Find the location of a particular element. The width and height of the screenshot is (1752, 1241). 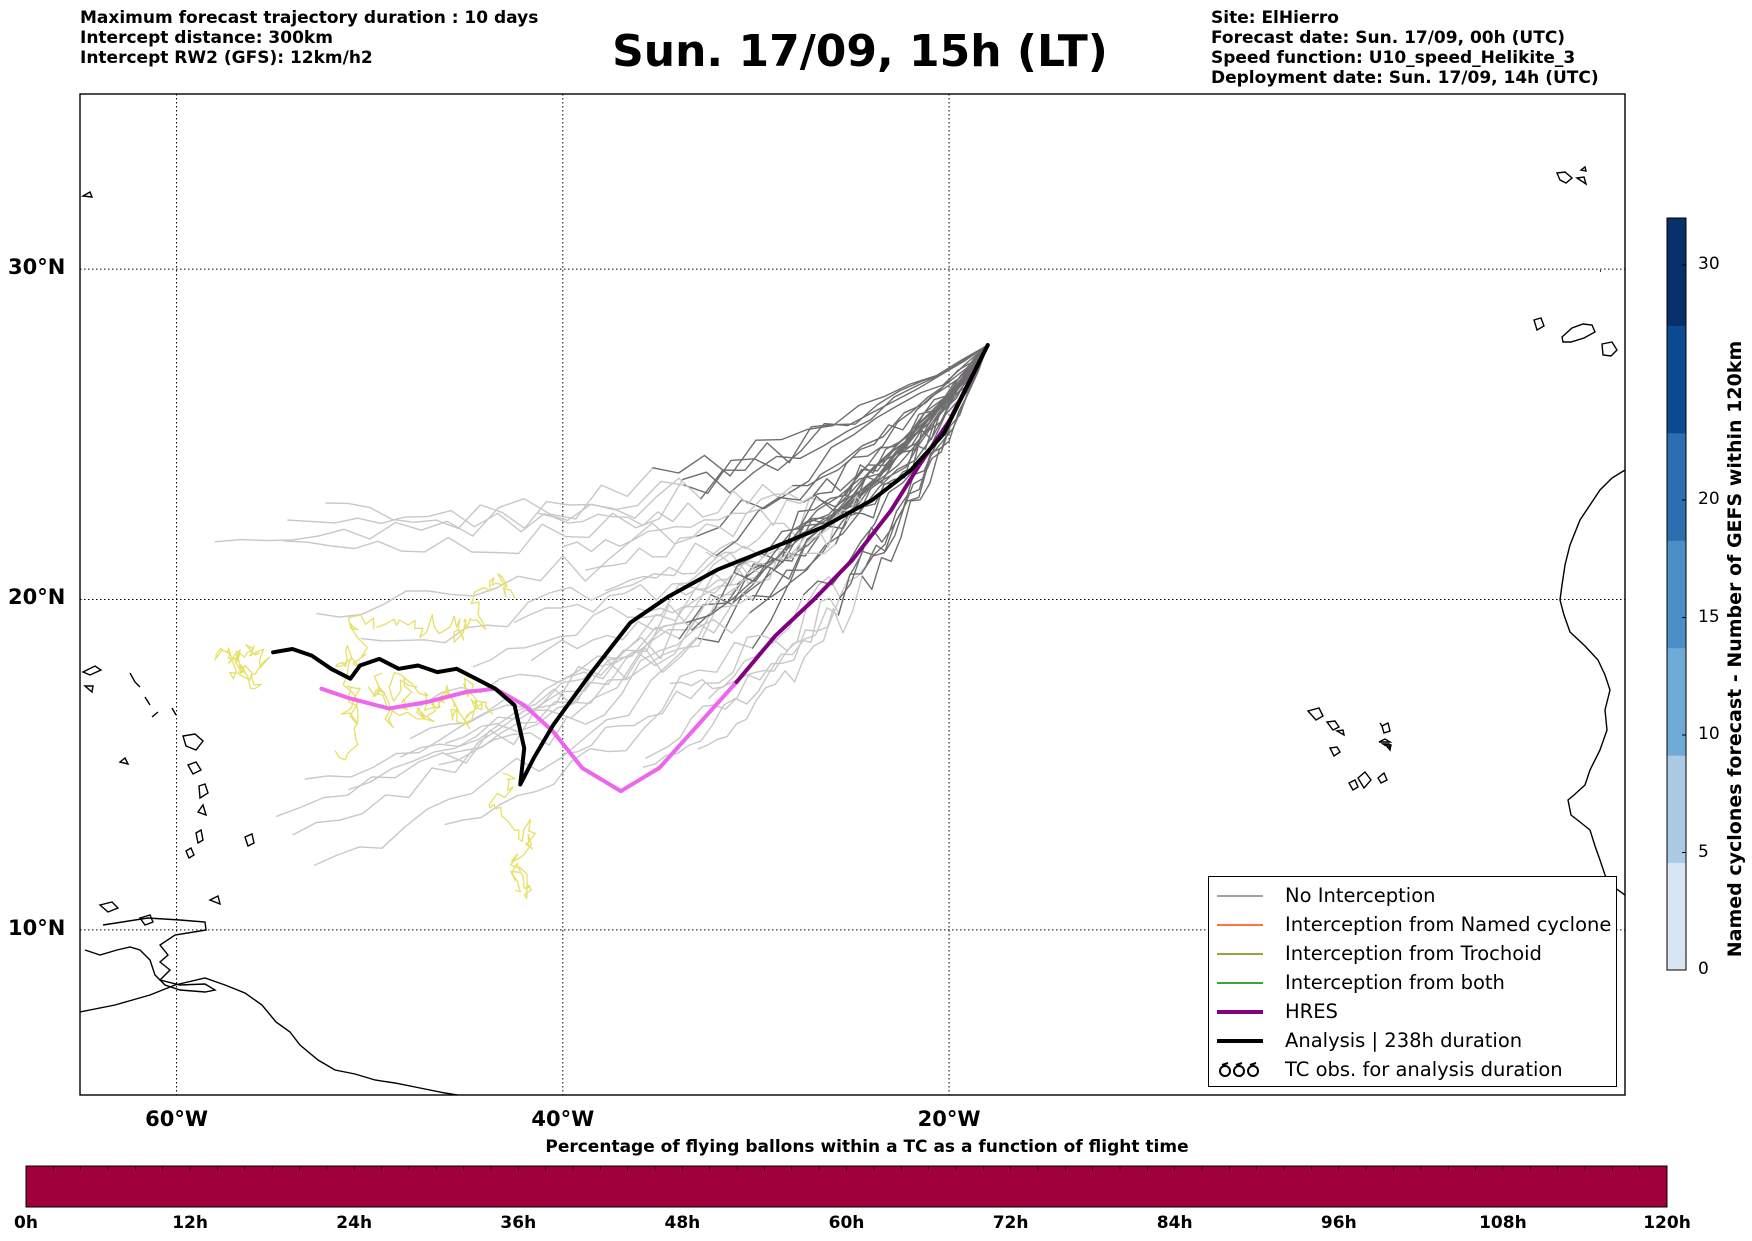

colorbar-frame is located at coordinates (1676, 594).